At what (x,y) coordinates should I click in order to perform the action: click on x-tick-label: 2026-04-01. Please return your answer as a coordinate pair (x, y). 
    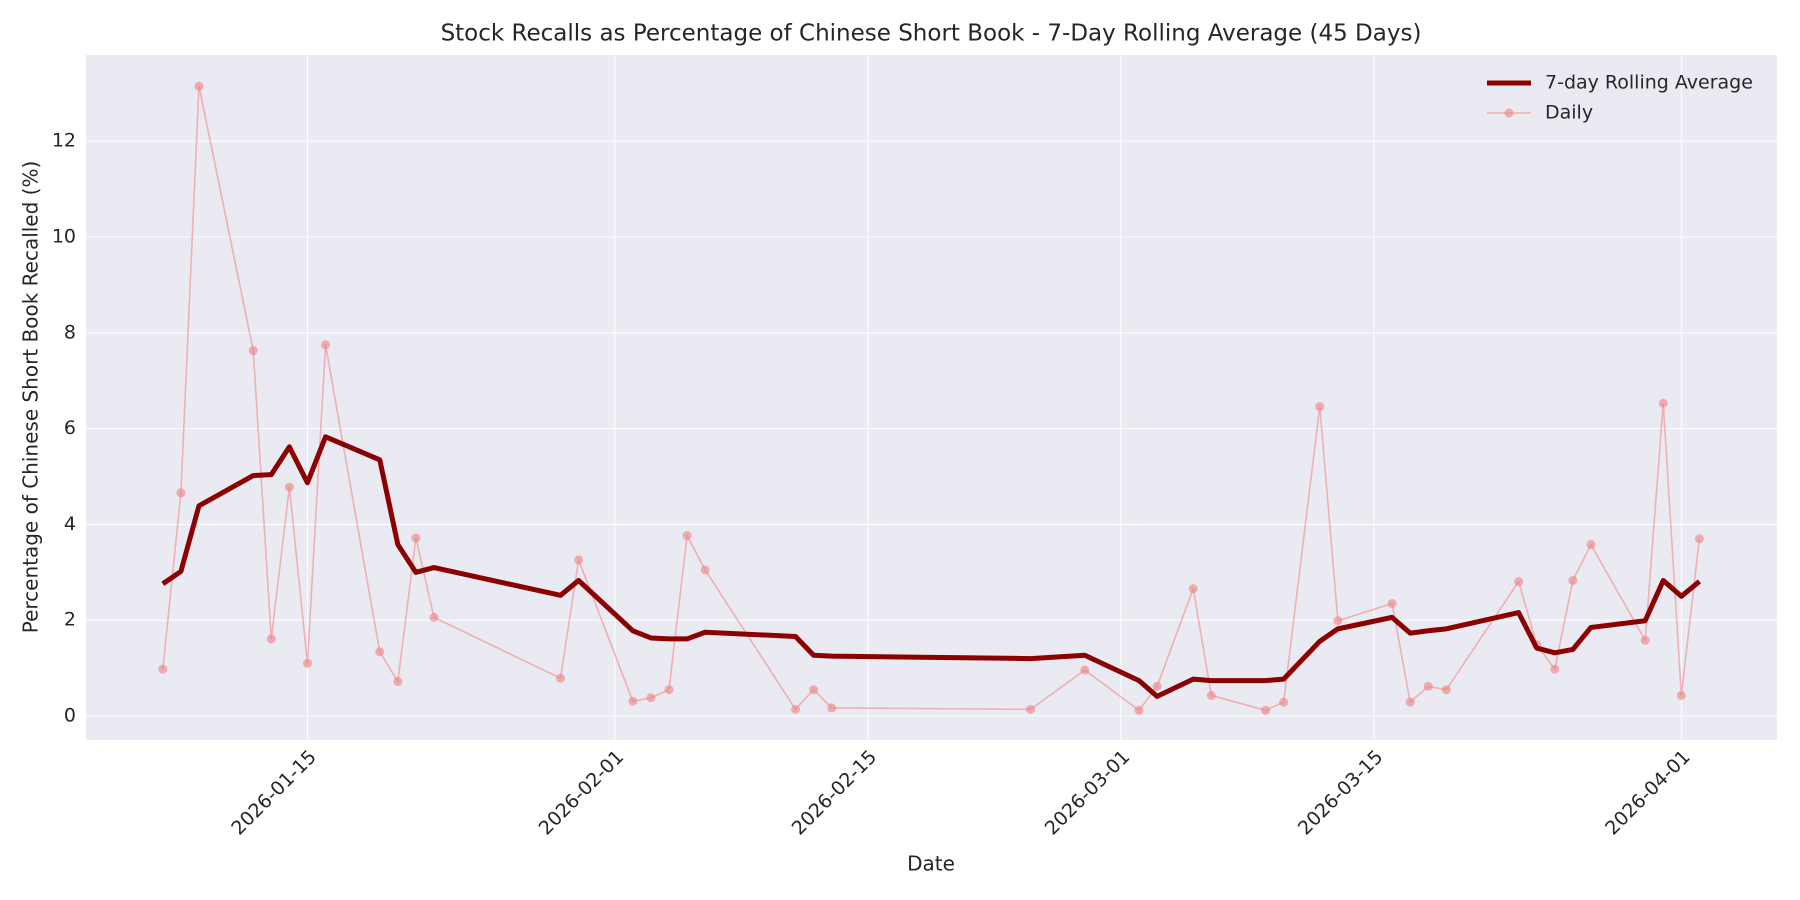
    Looking at the image, I should click on (1648, 793).